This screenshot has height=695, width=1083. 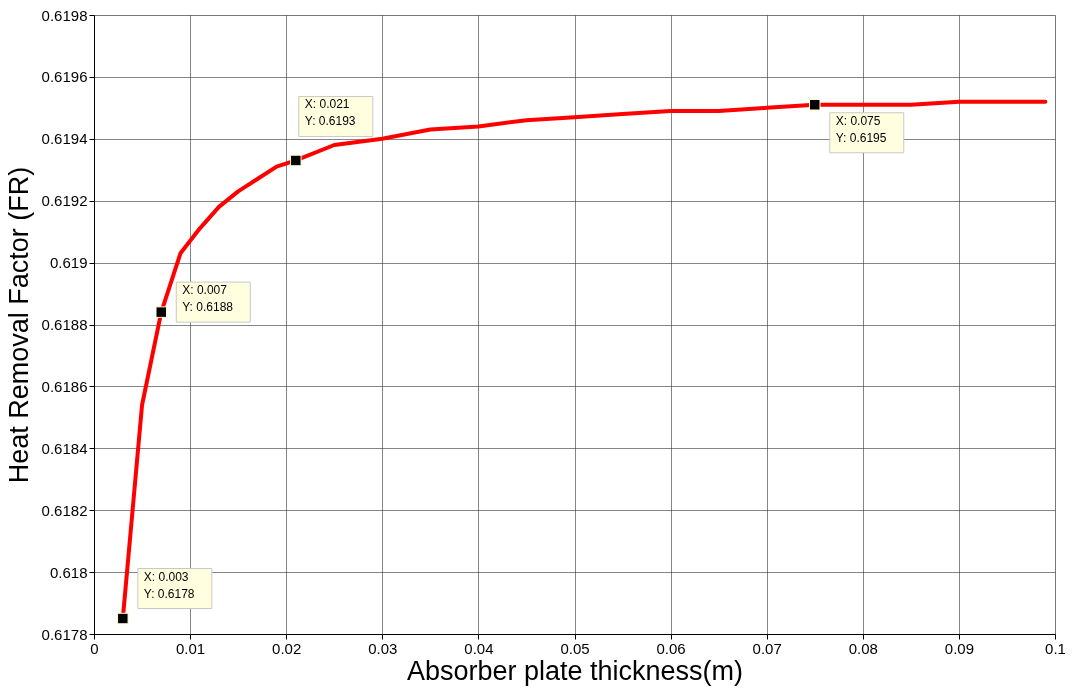 What do you see at coordinates (64, 15) in the screenshot?
I see `y-tick-label: 0.6198` at bounding box center [64, 15].